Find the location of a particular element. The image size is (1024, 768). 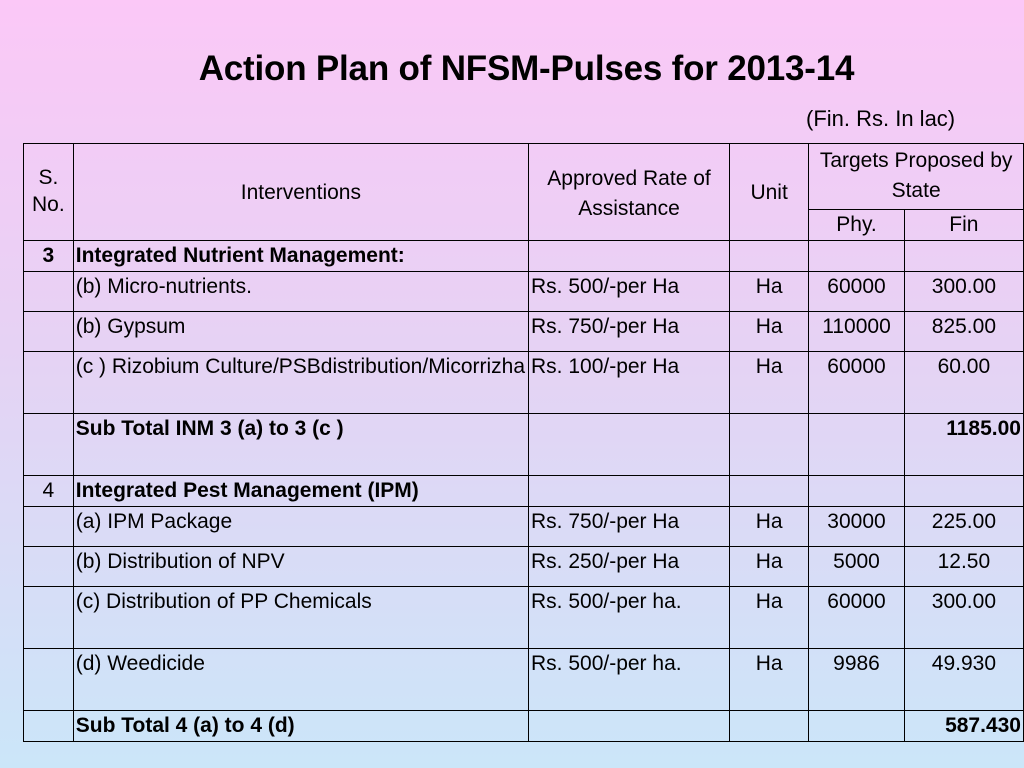

cell-phy: 110000 is located at coordinates (856, 331).